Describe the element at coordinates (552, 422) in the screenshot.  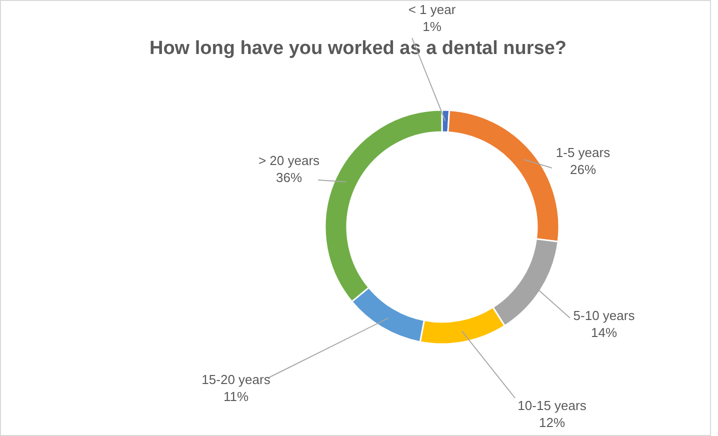
I see `data-label: 12%` at that location.